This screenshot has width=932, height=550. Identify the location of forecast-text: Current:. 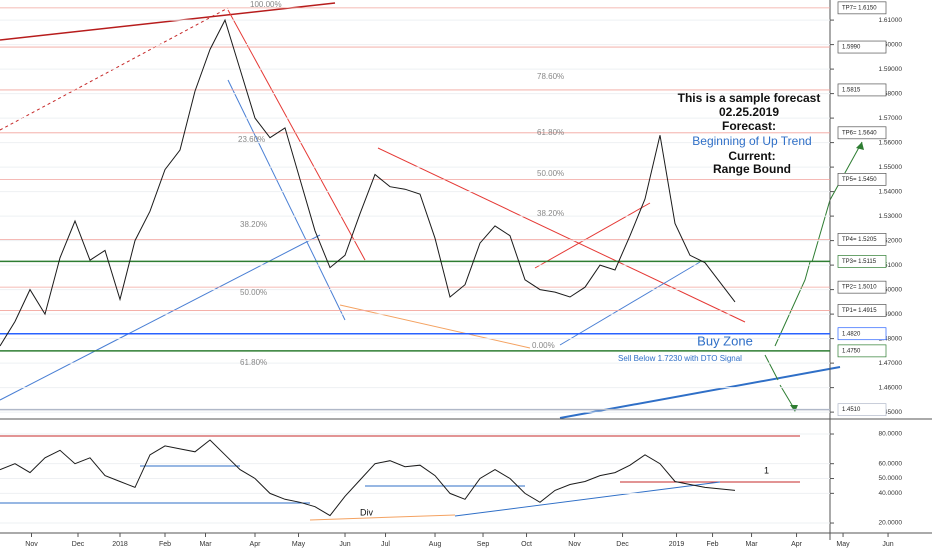
(751, 156).